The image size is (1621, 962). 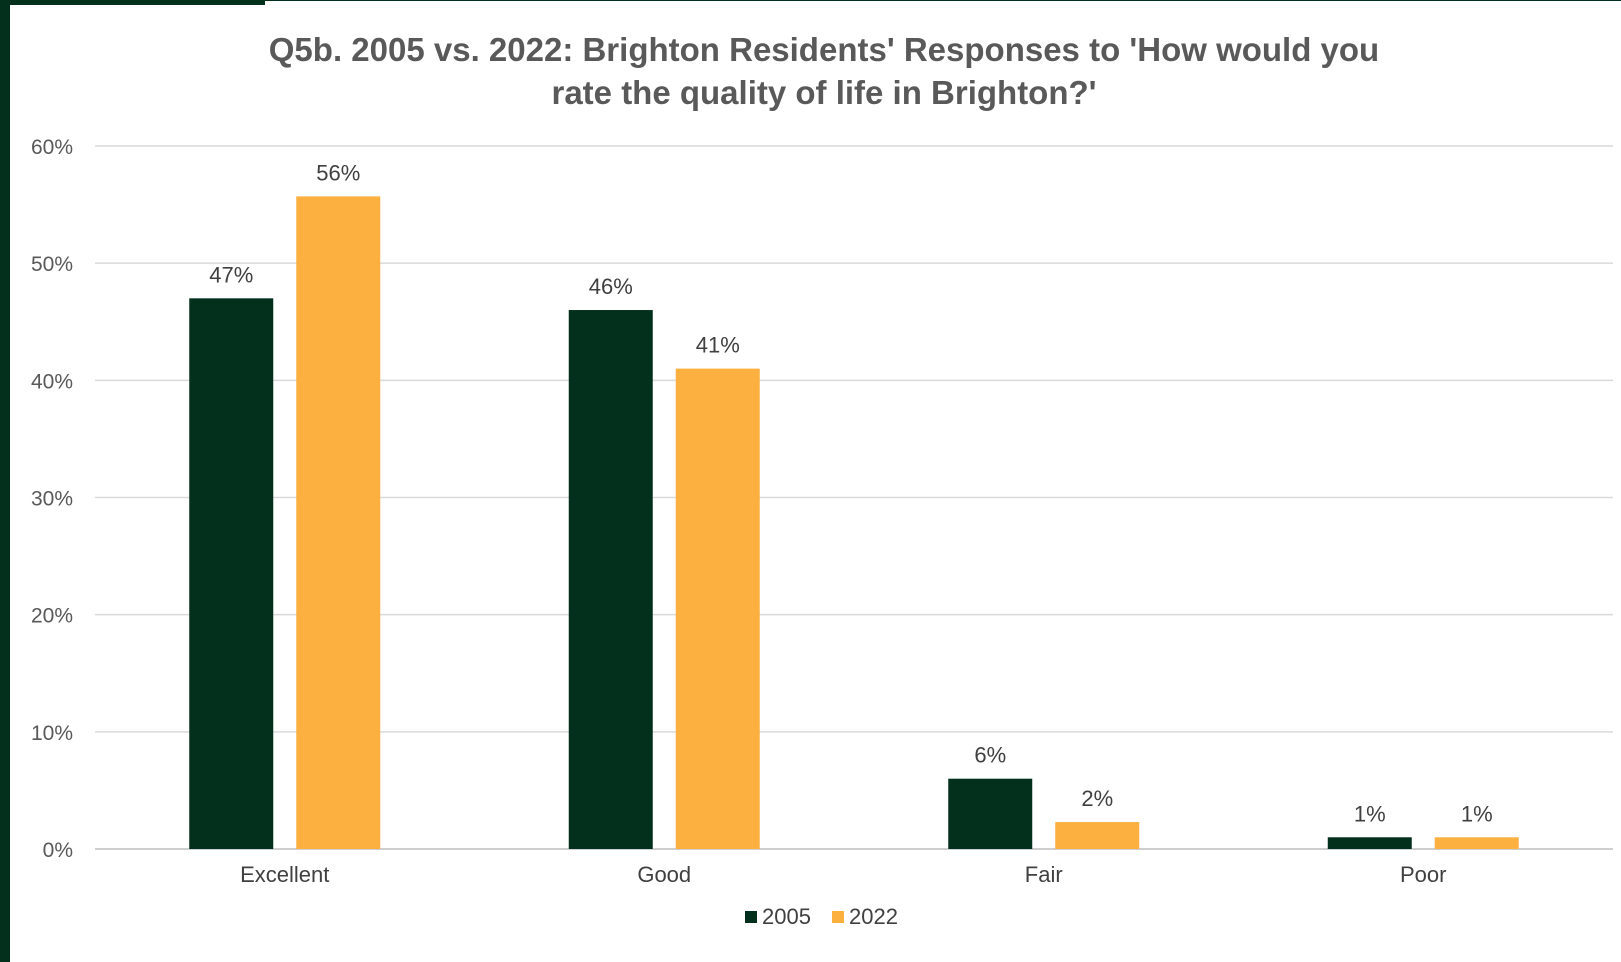 What do you see at coordinates (52, 381) in the screenshot?
I see `y-tick-label: 40%` at bounding box center [52, 381].